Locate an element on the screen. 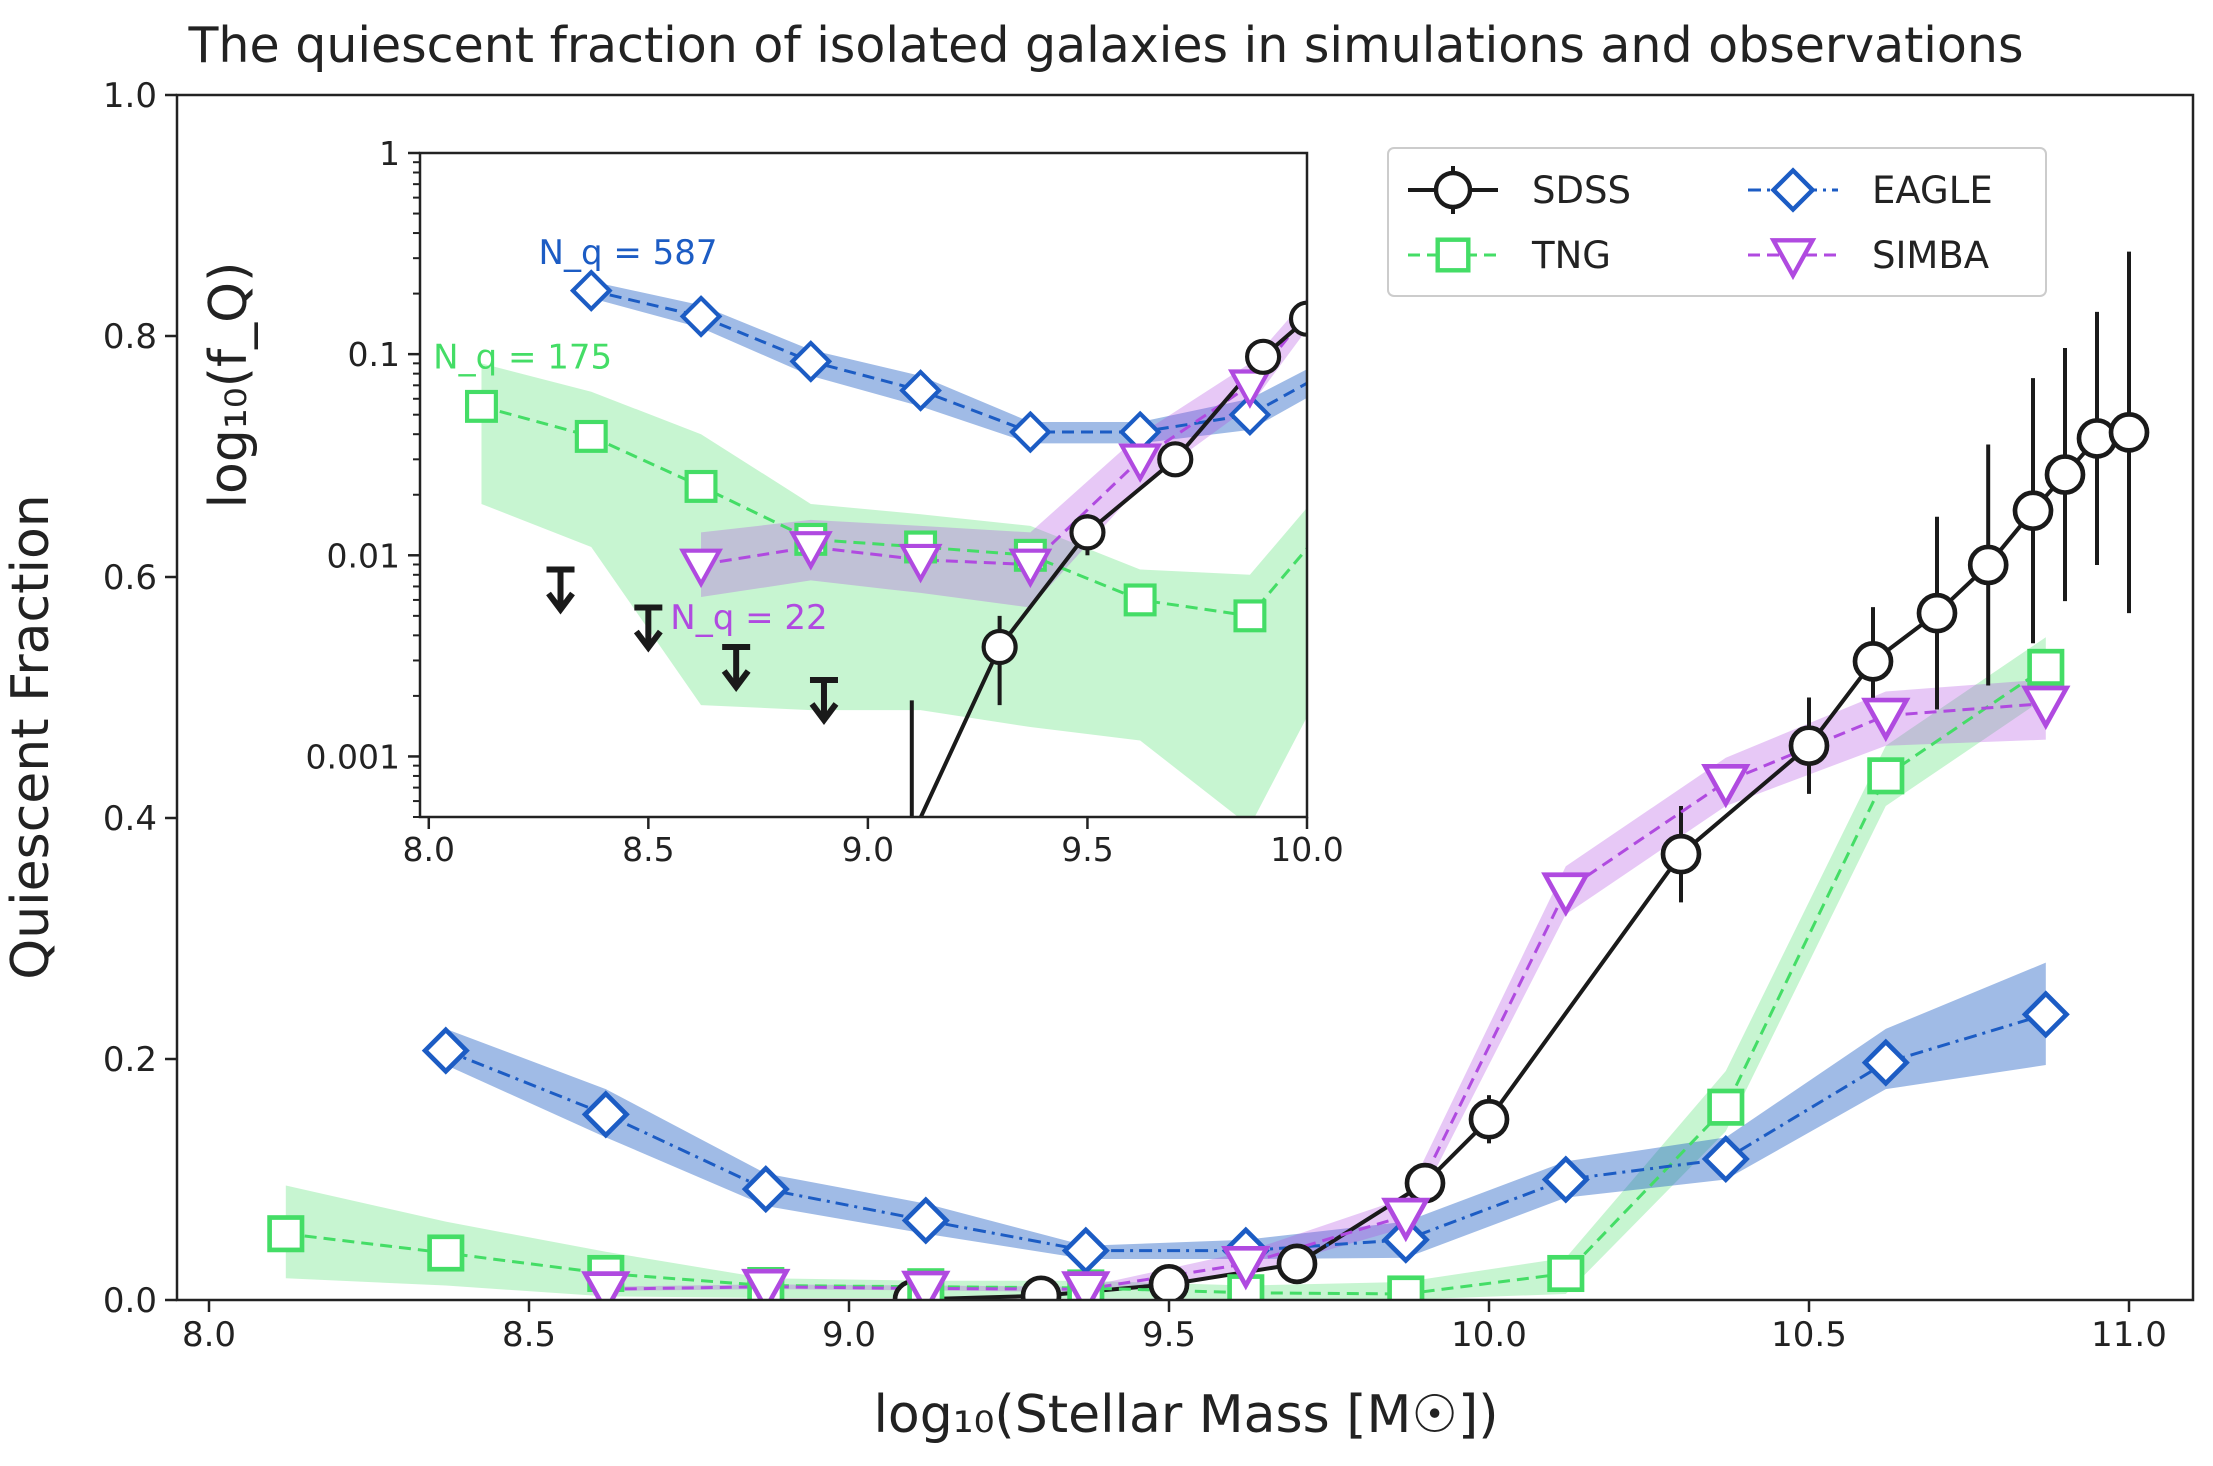  inset-y-axis-label: log₁₀(f_Q) is located at coordinates (229, 385).